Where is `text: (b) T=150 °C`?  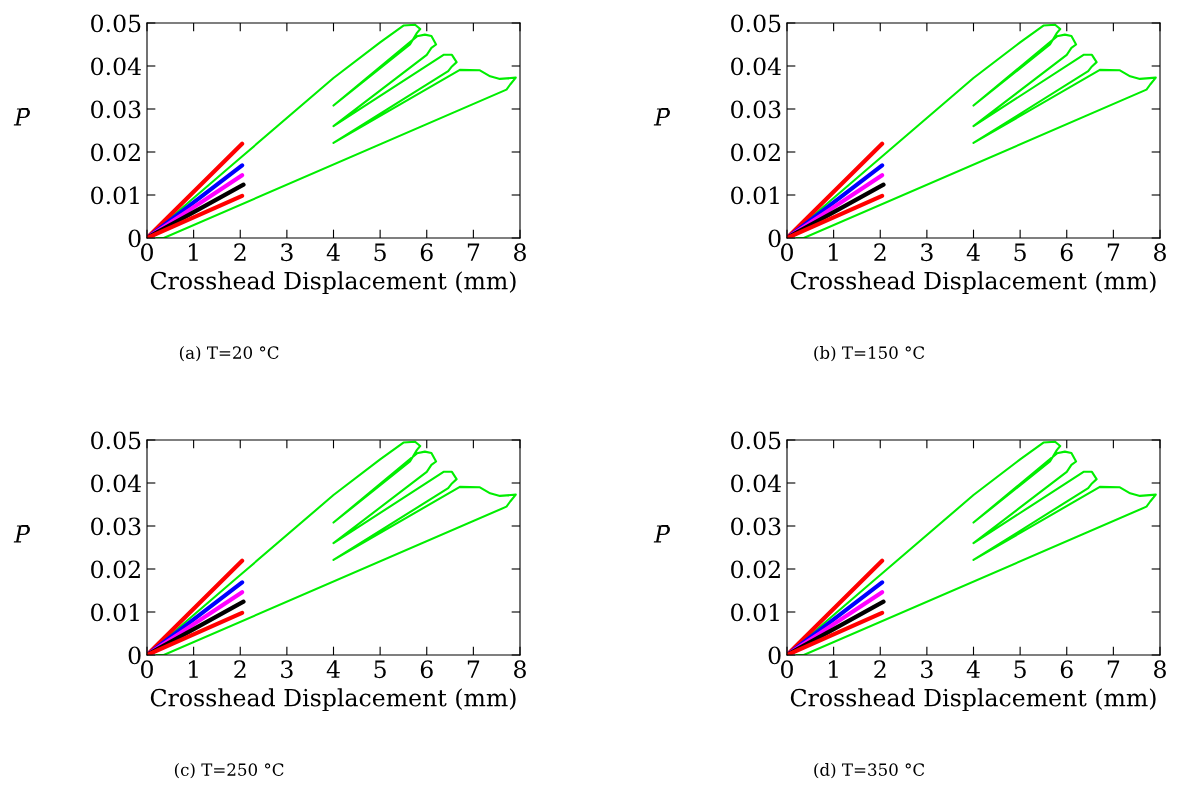
text: (b) T=150 °C is located at coordinates (869, 354).